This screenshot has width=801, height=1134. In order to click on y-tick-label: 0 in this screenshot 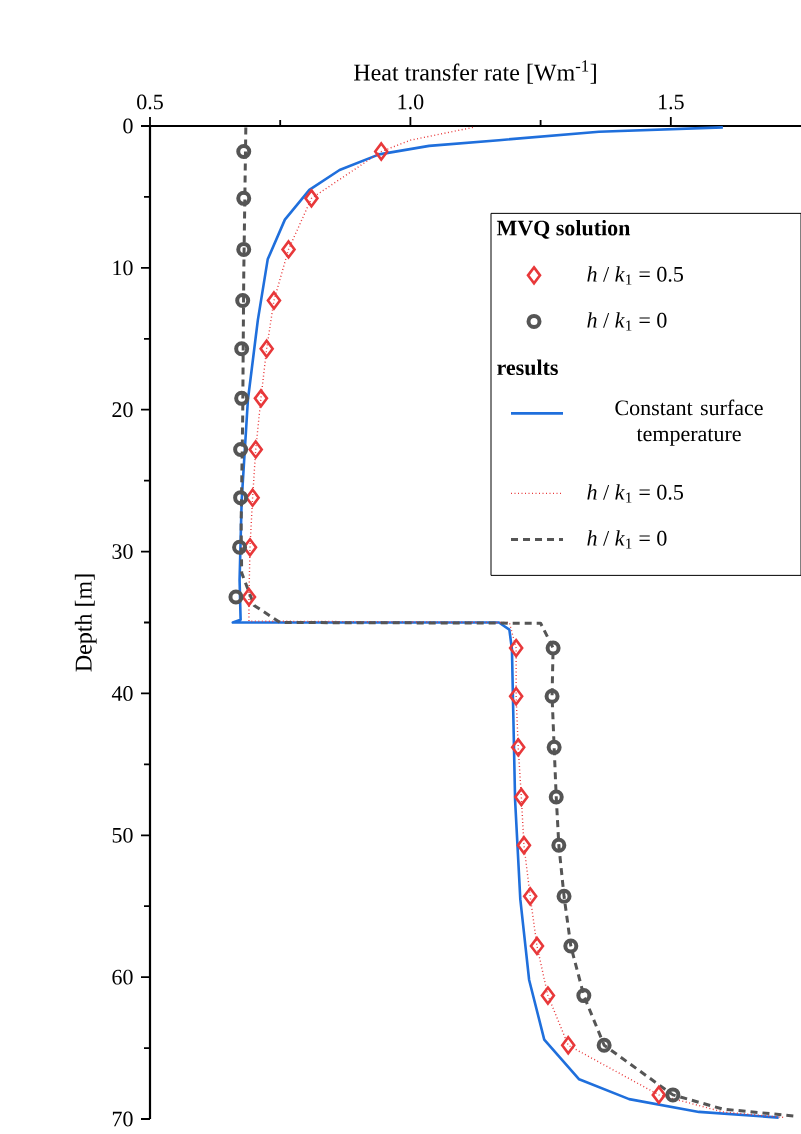, I will do `click(128, 126)`.